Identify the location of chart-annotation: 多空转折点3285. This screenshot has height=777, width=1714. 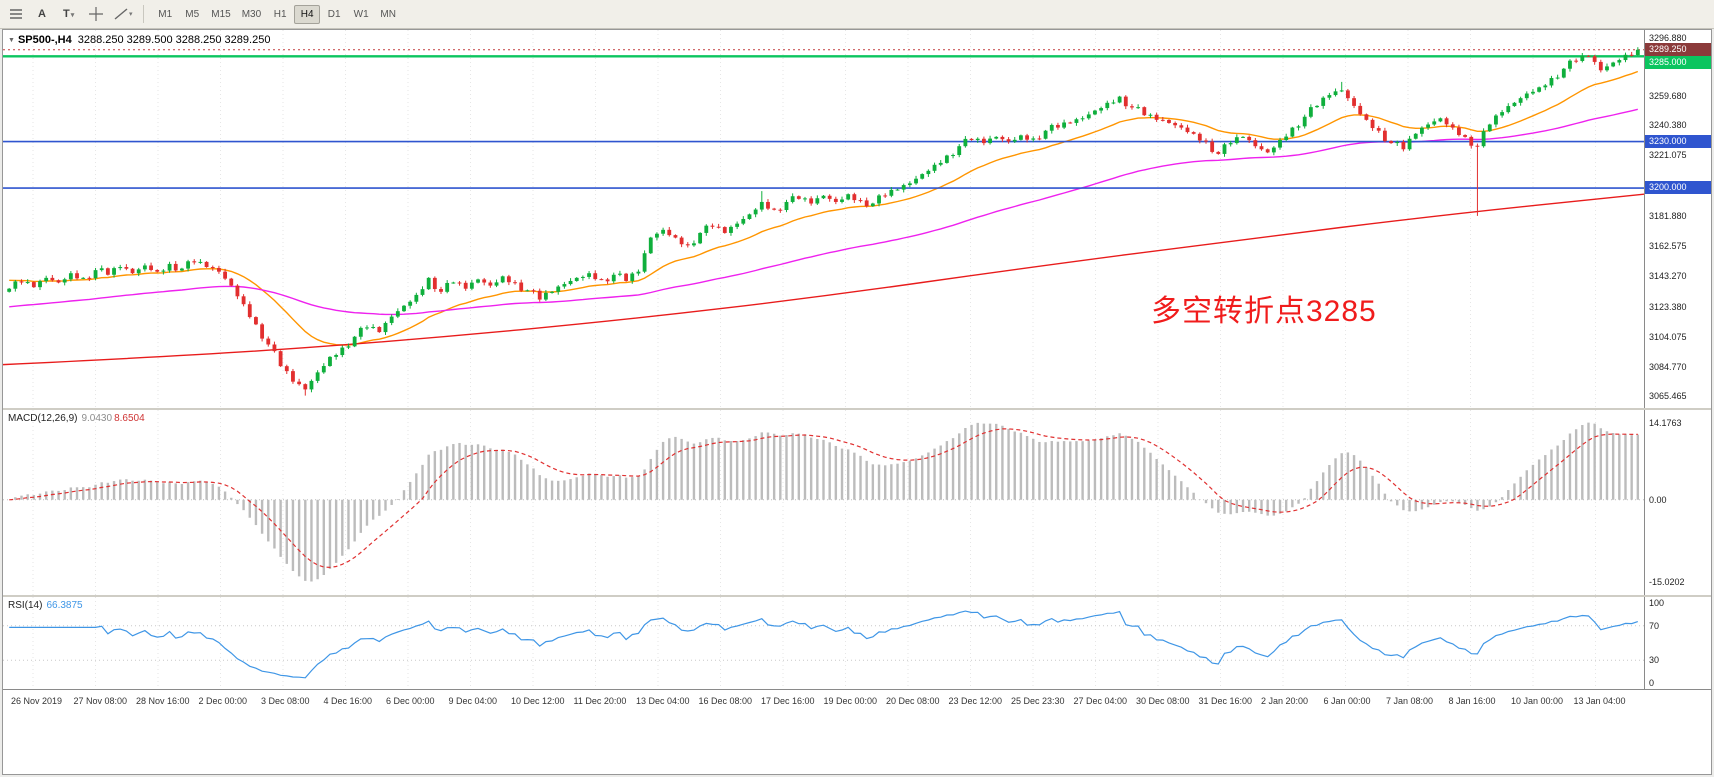
(1264, 311).